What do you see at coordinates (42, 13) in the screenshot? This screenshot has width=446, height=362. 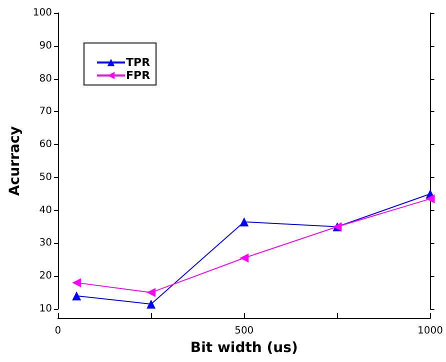 I see `y-tick-label: 100` at bounding box center [42, 13].